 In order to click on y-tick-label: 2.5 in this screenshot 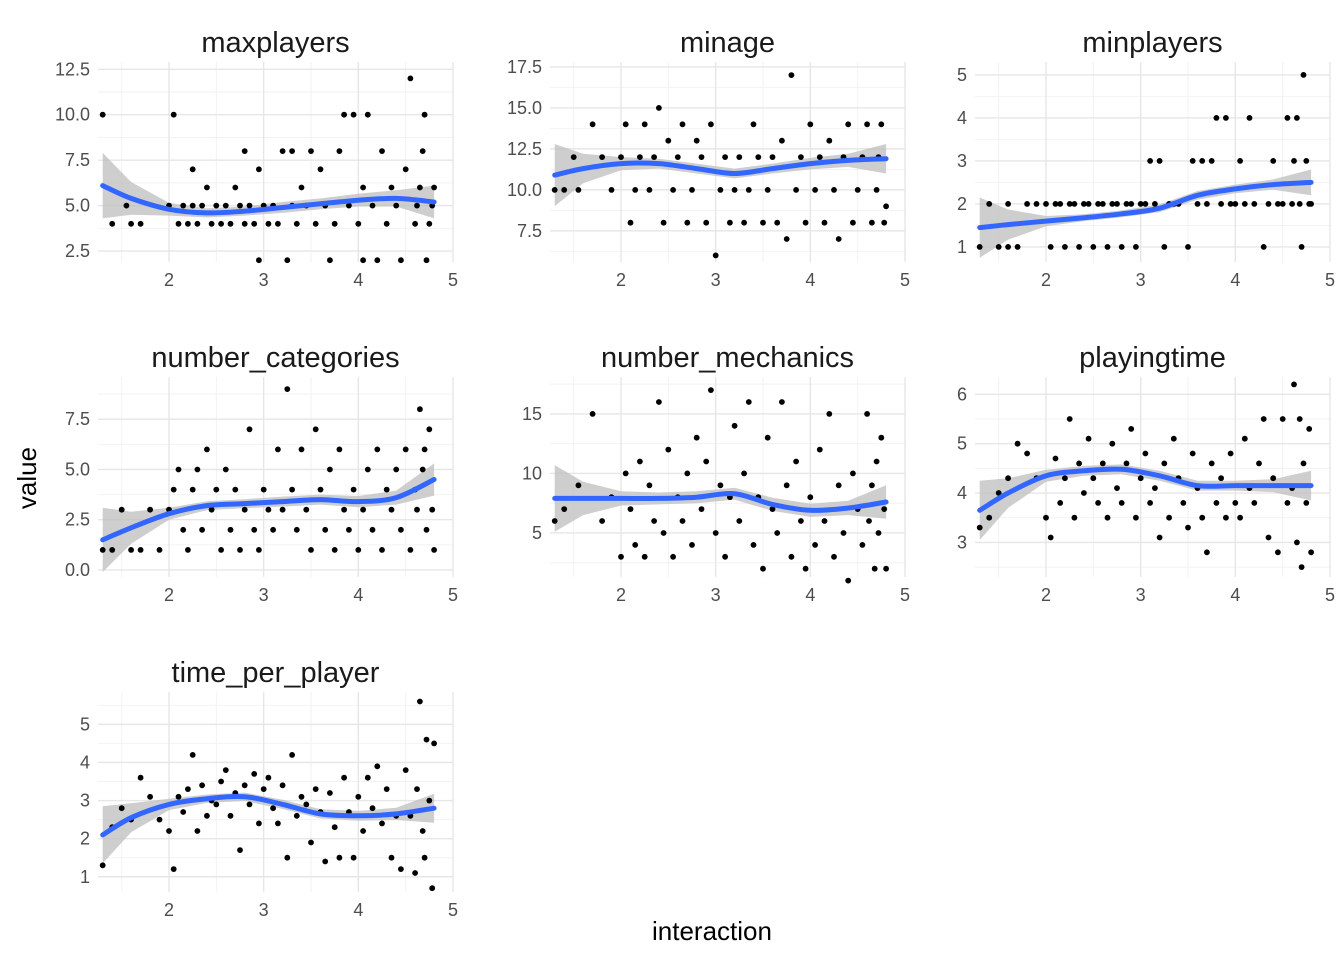, I will do `click(77, 251)`.